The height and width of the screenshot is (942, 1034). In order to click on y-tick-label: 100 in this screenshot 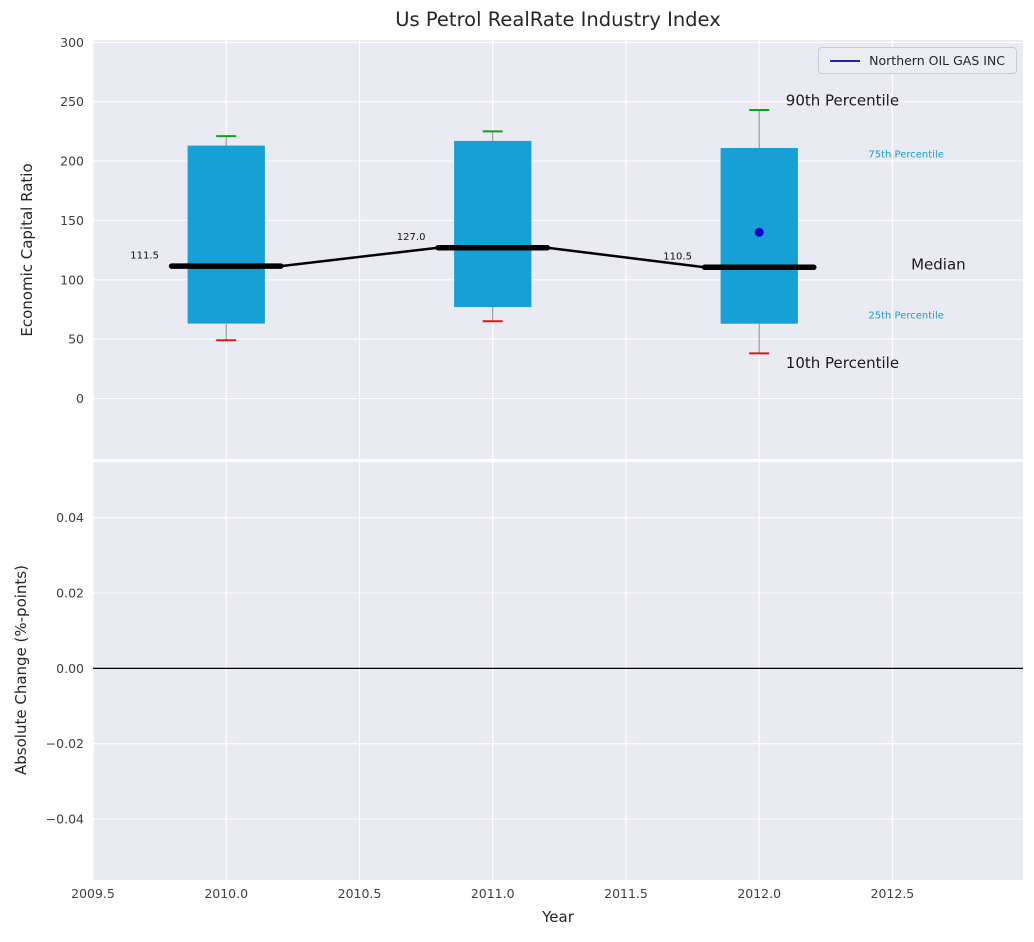, I will do `click(72, 279)`.